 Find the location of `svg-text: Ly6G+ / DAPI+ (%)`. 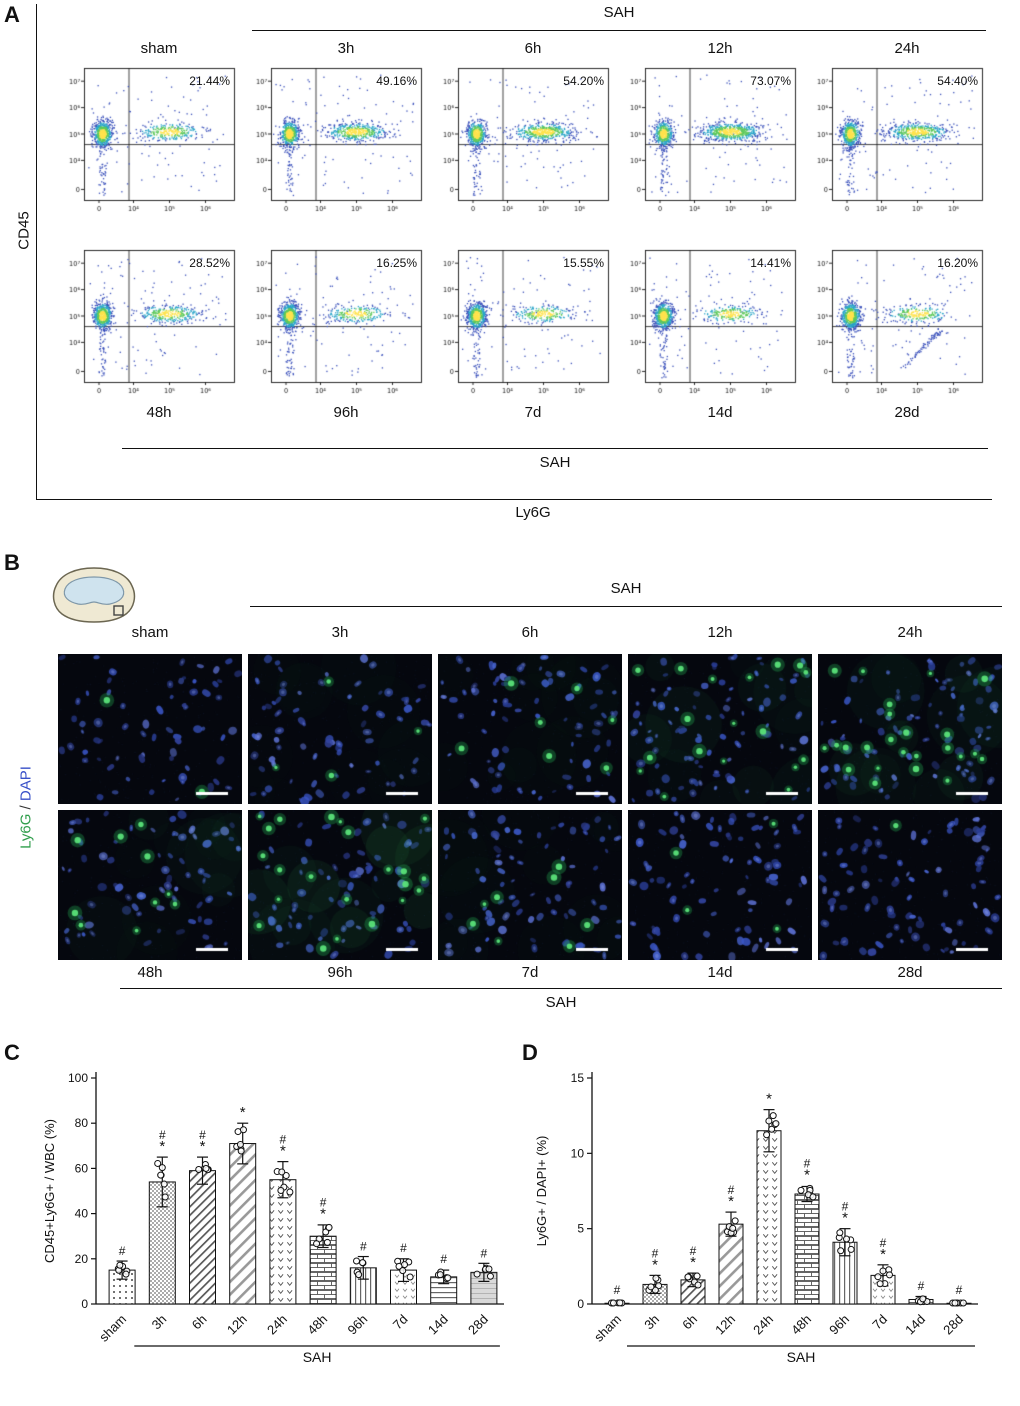

svg-text: Ly6G+ / DAPI+ (%) is located at coordinates (541, 1191).